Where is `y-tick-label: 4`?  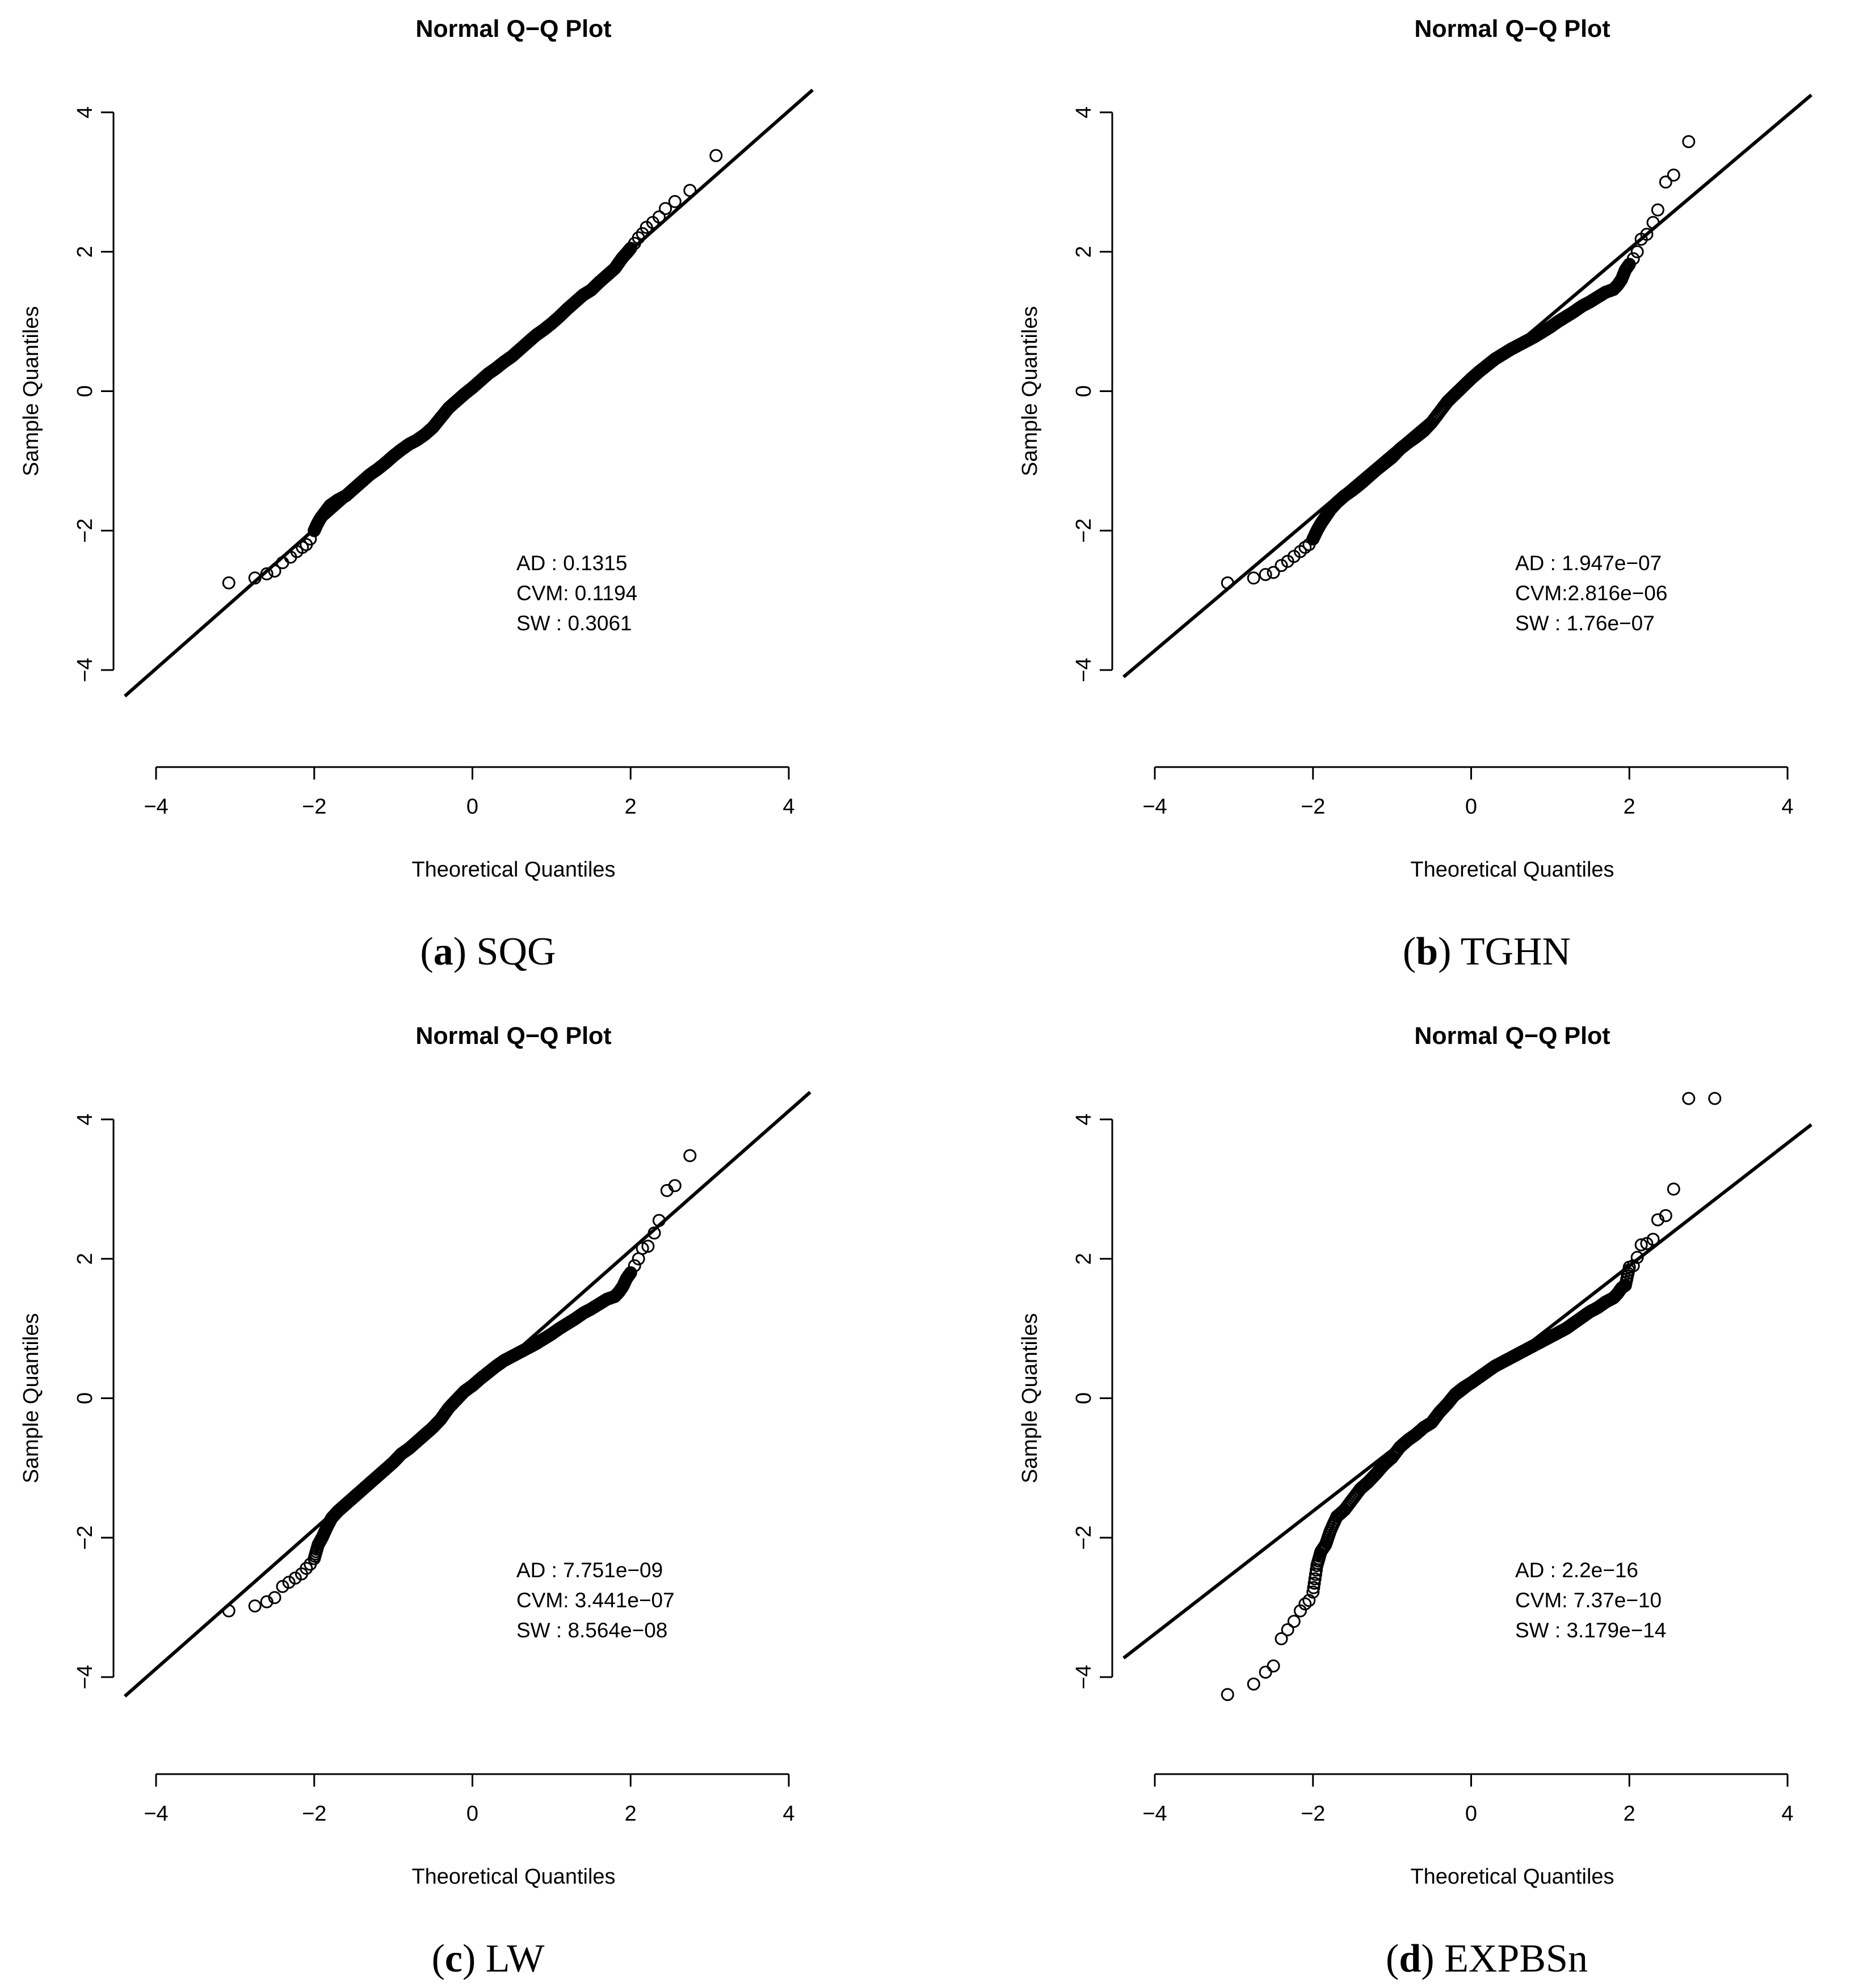 y-tick-label: 4 is located at coordinates (1084, 1119).